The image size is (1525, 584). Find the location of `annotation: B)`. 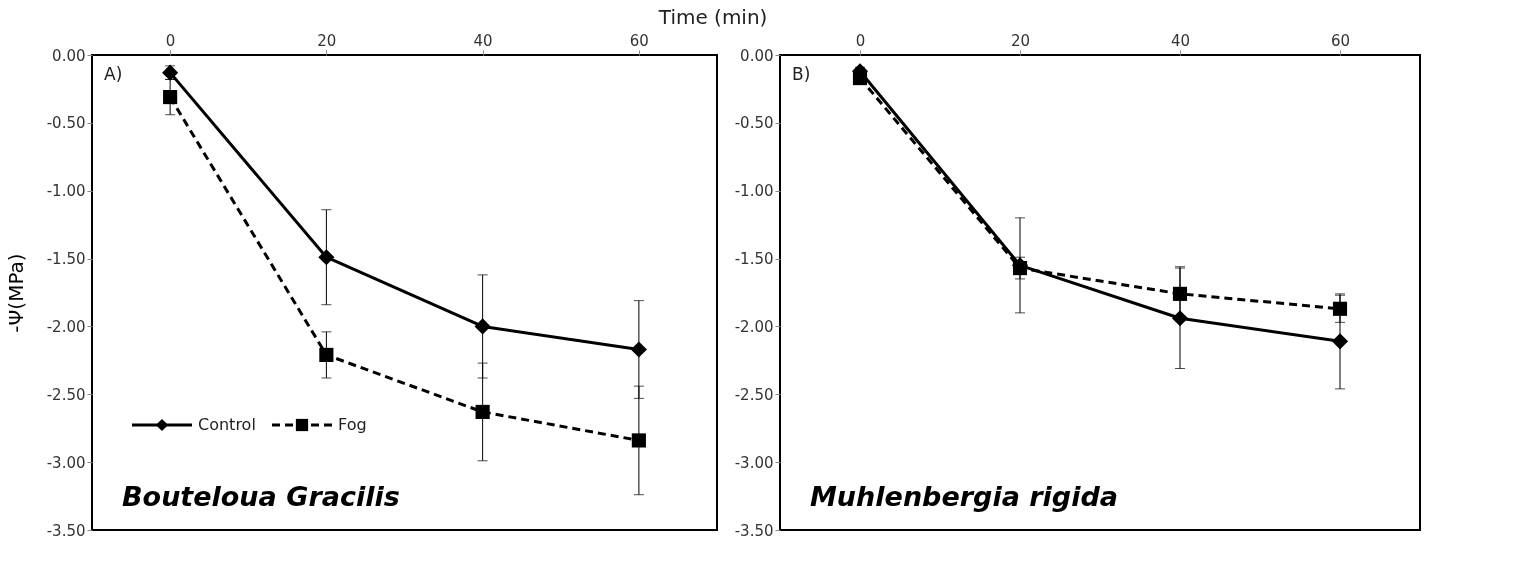

annotation: B) is located at coordinates (801, 74).